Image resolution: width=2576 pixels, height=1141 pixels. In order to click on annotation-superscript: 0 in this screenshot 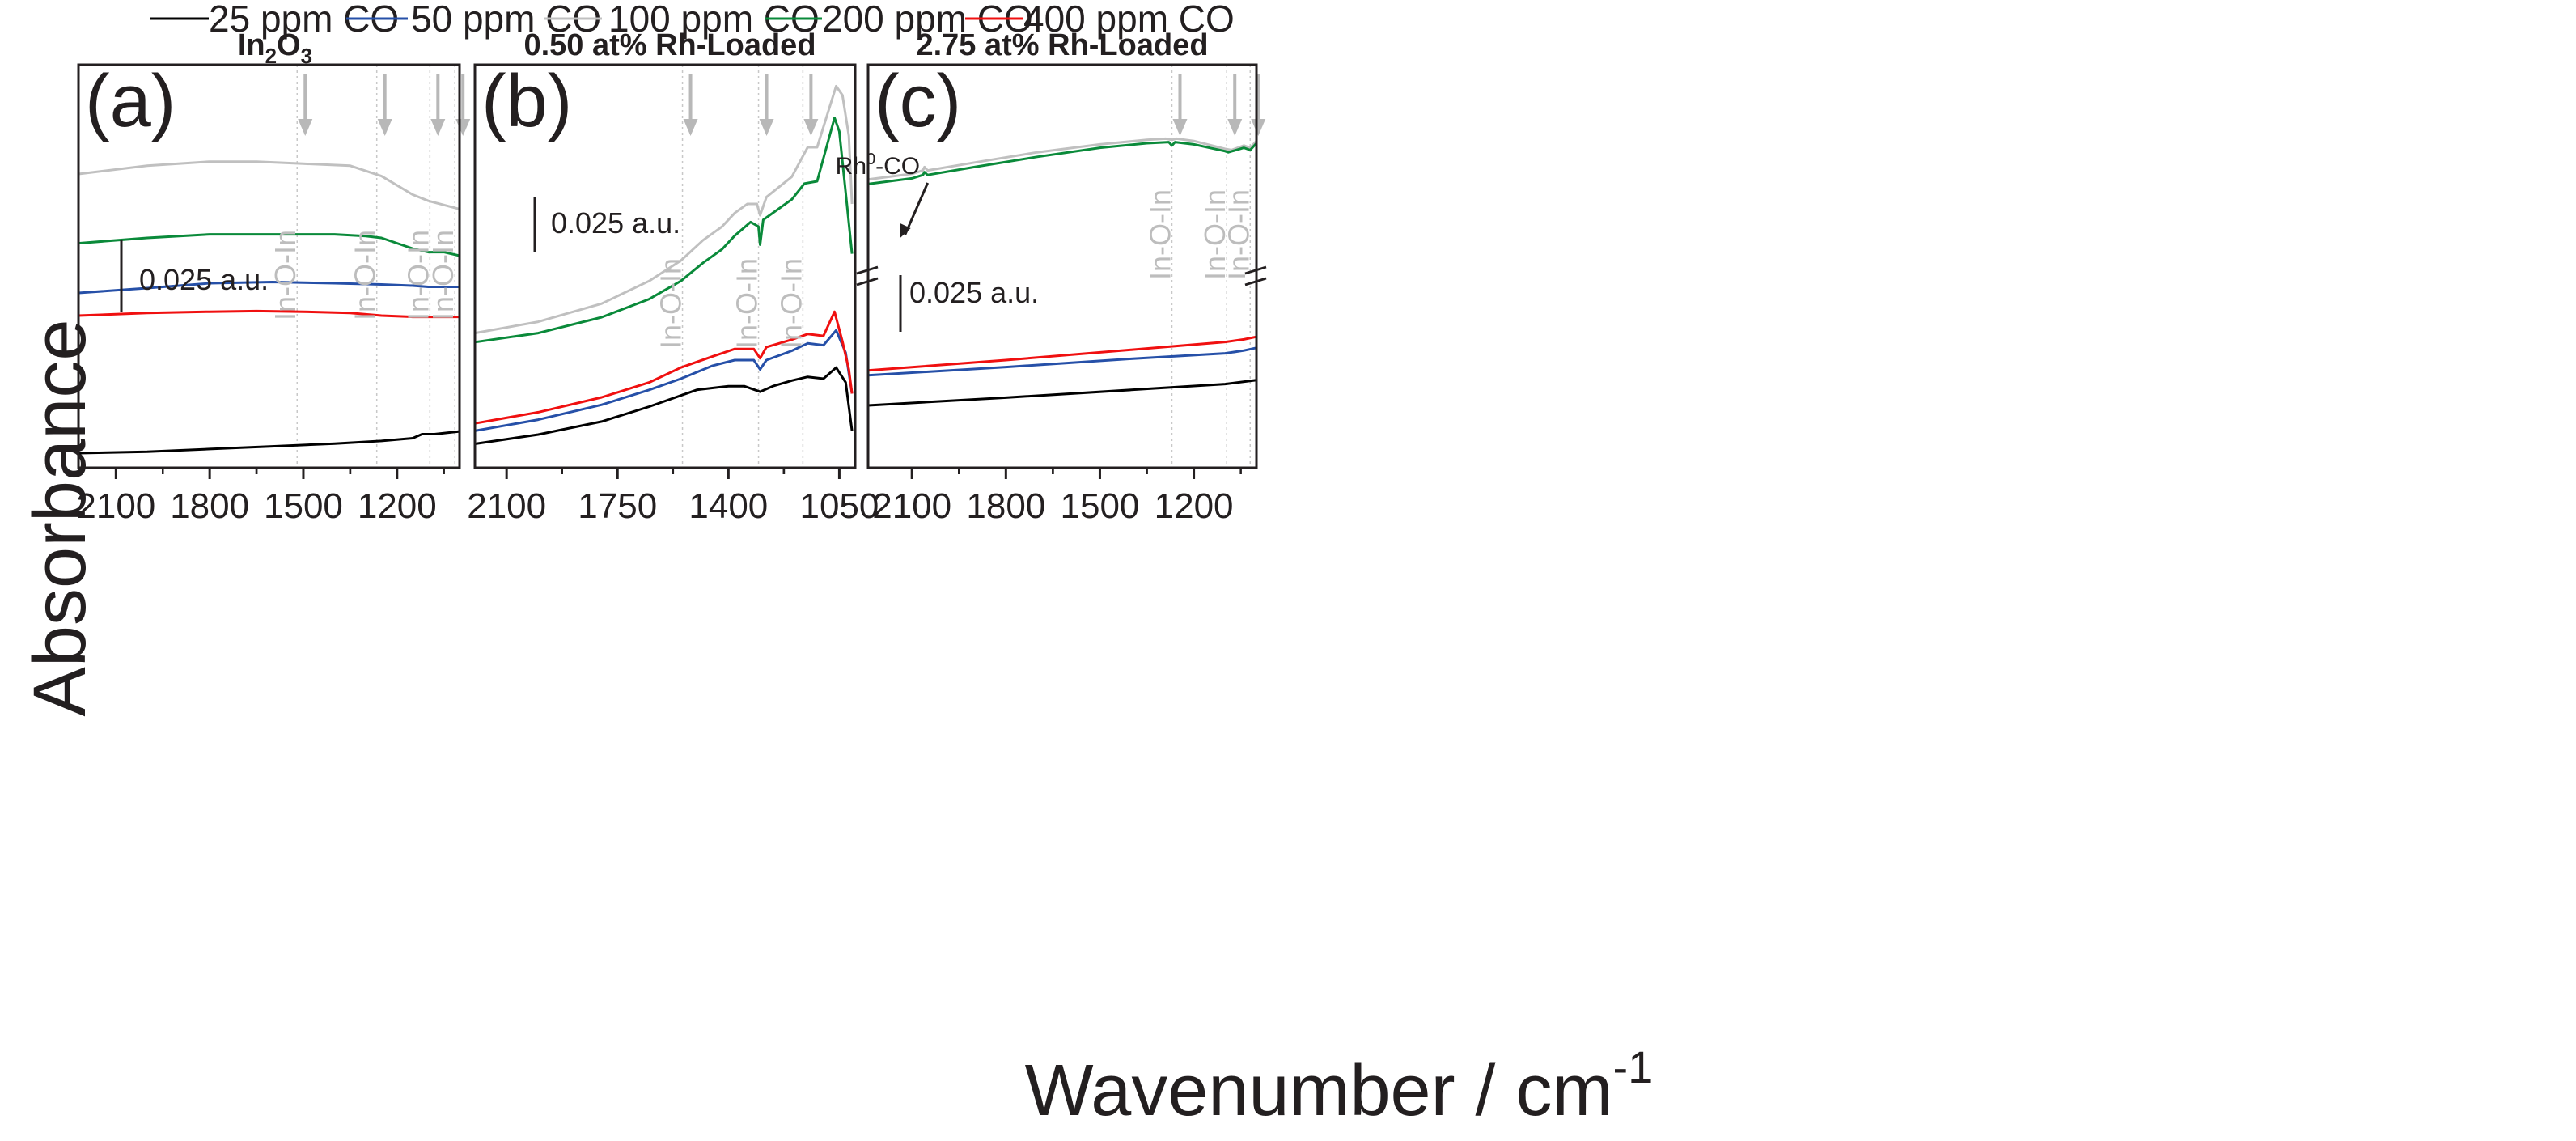, I will do `click(870, 159)`.